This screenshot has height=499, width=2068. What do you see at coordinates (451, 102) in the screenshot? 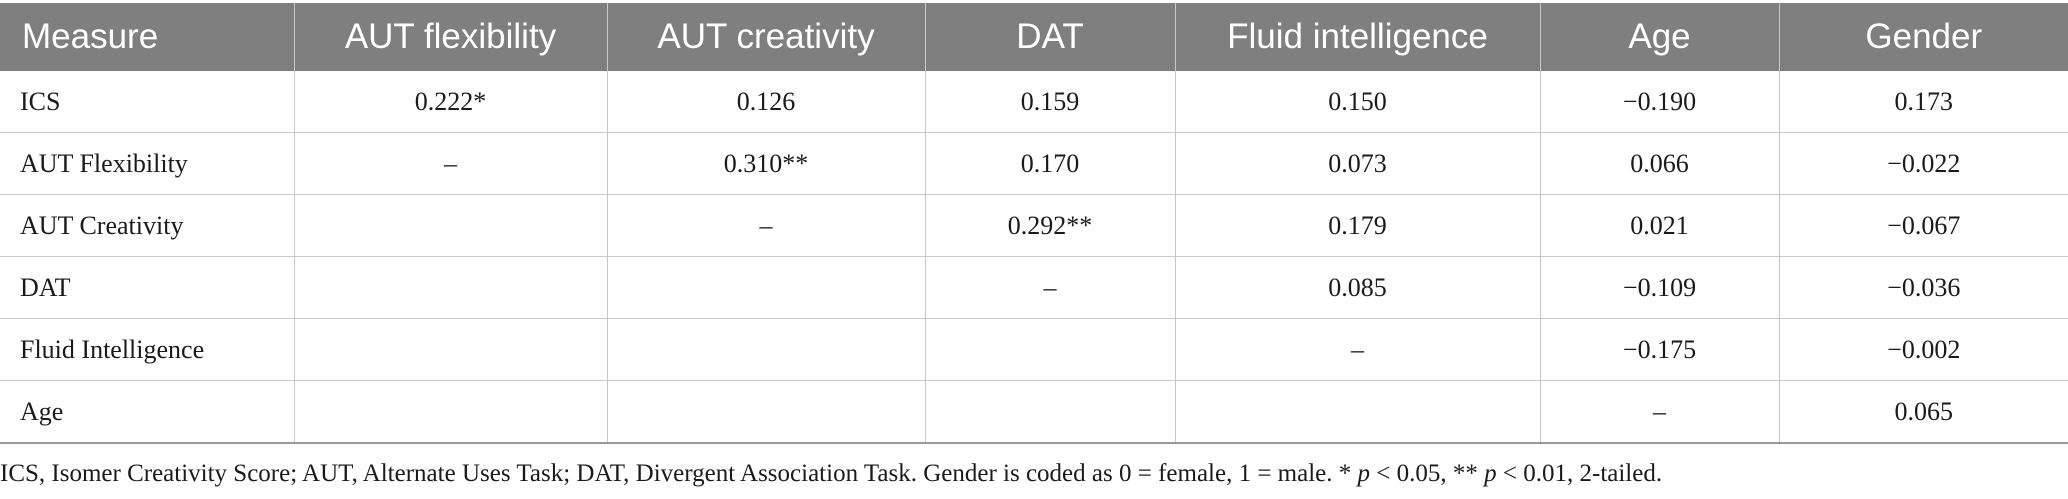
I see `table-cell: 0.222*` at bounding box center [451, 102].